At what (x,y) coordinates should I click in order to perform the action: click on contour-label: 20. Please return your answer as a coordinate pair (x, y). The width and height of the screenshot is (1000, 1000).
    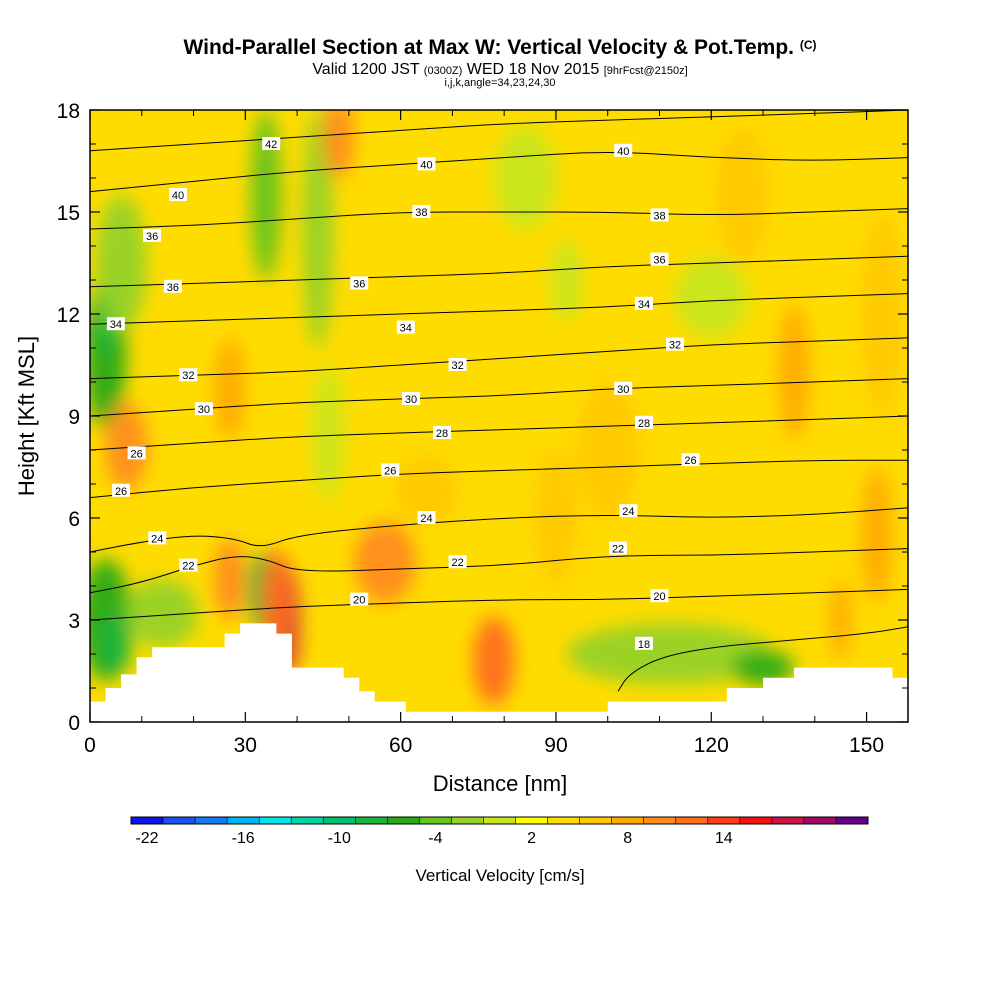
    Looking at the image, I should click on (659, 596).